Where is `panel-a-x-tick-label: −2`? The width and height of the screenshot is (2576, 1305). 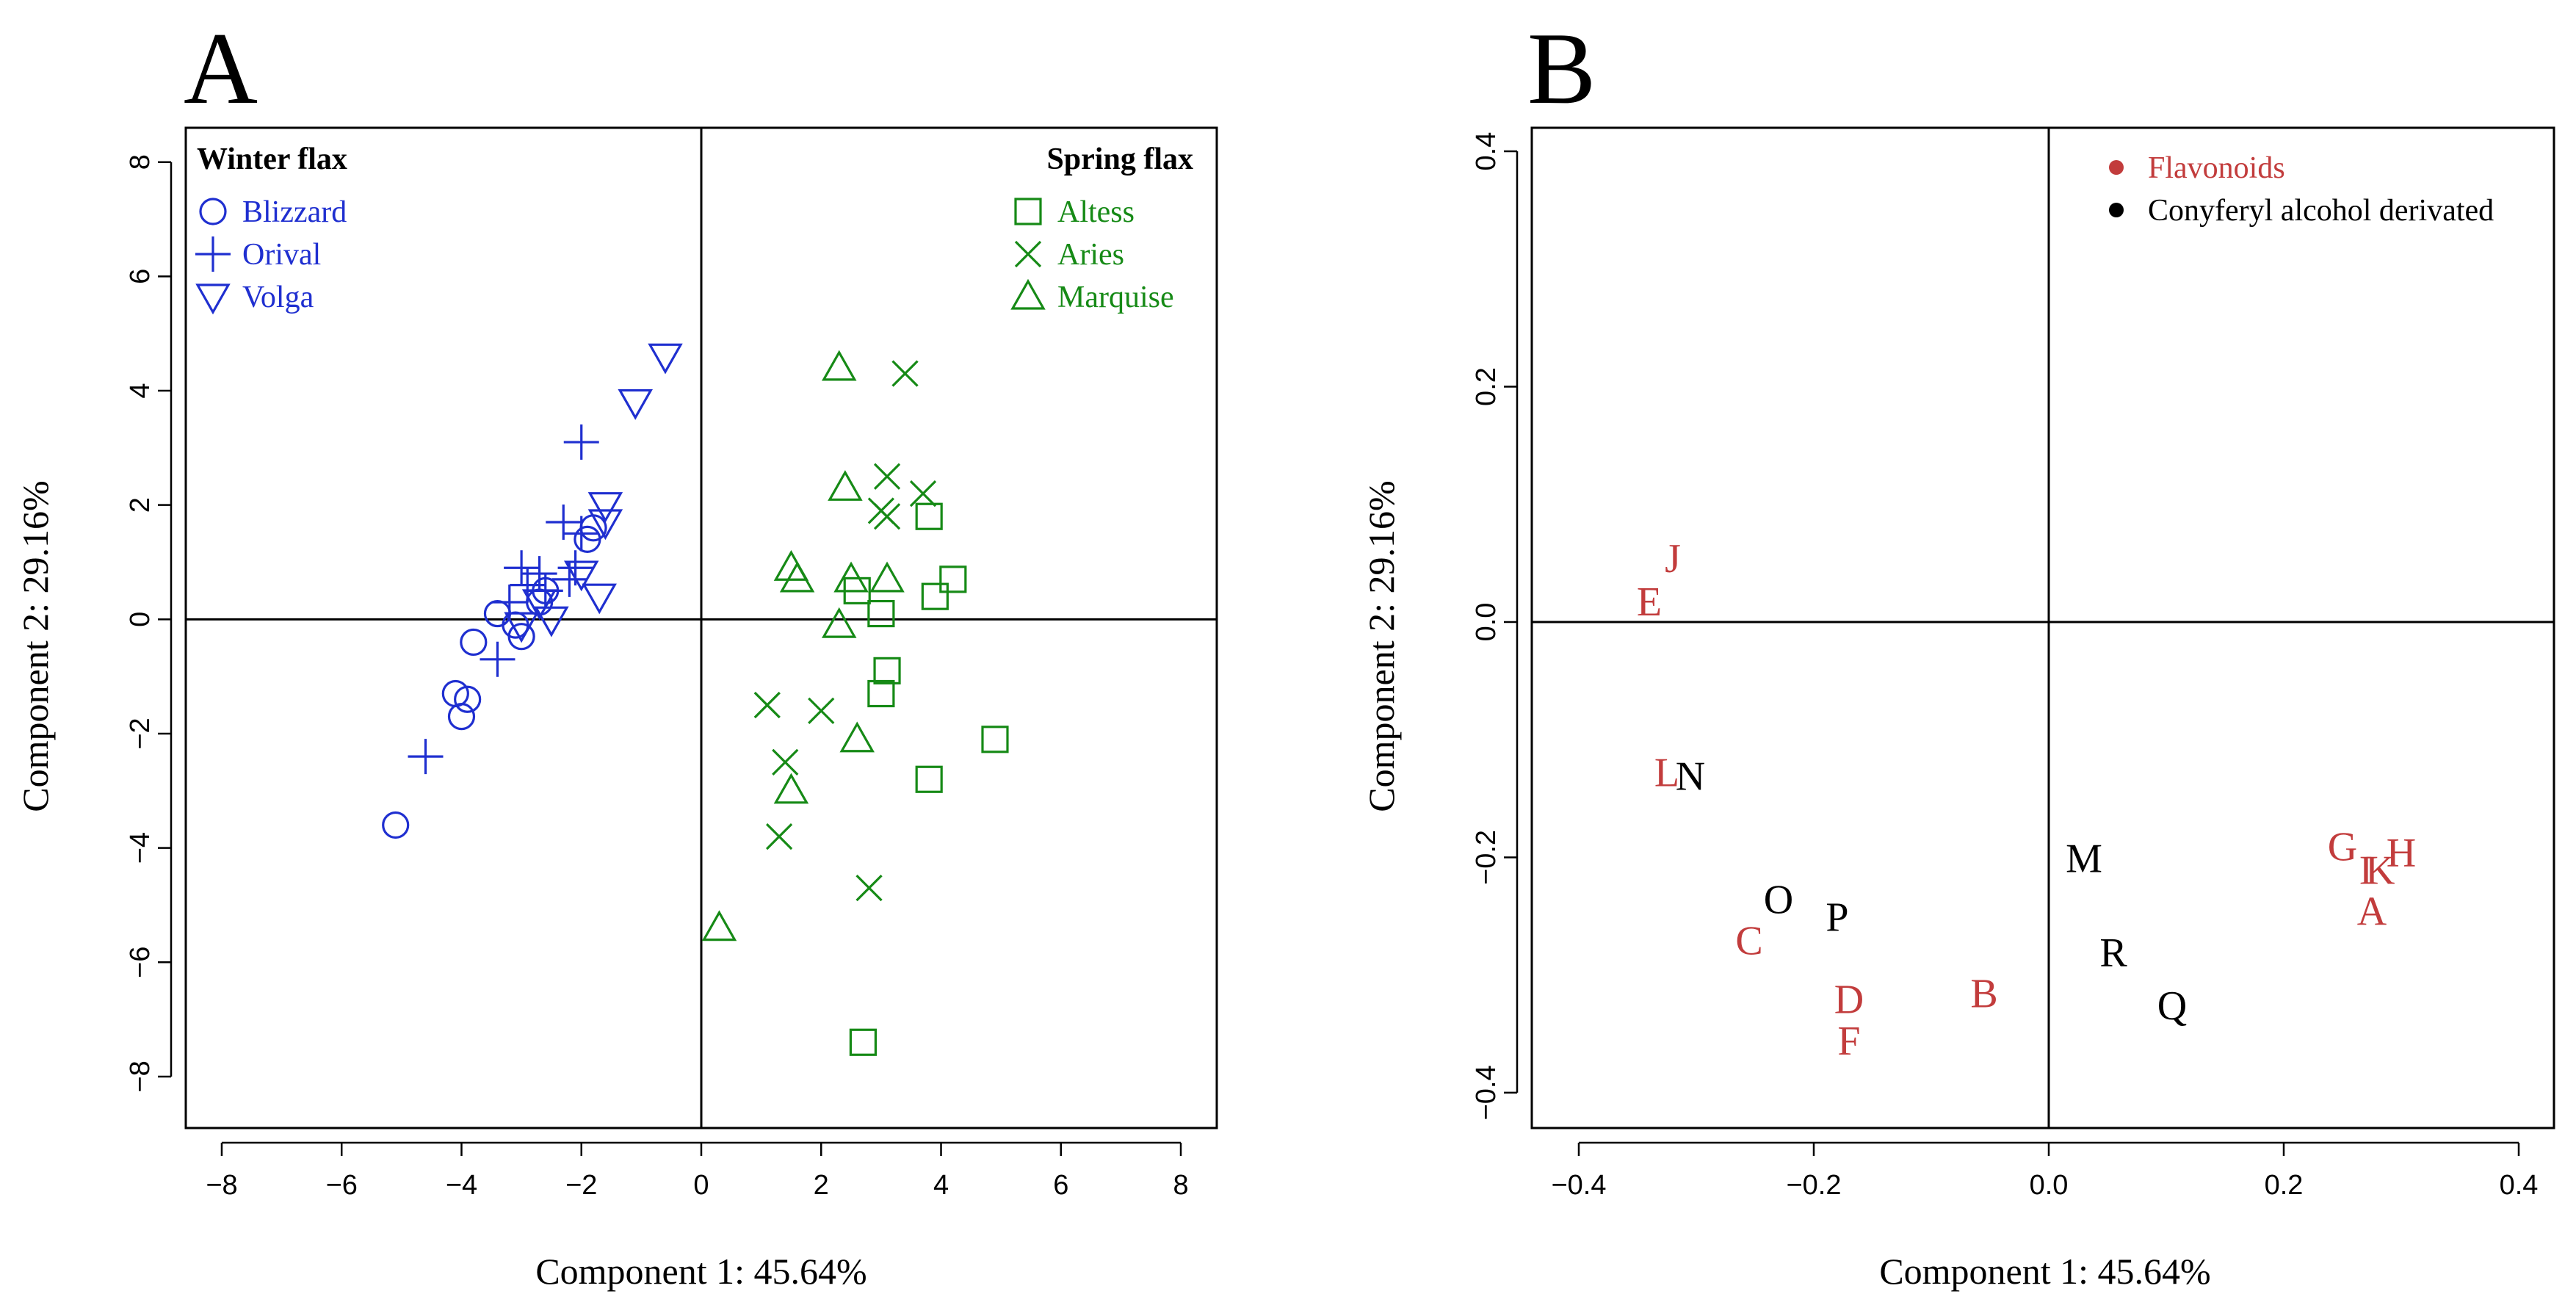
panel-a-x-tick-label: −2 is located at coordinates (581, 1185).